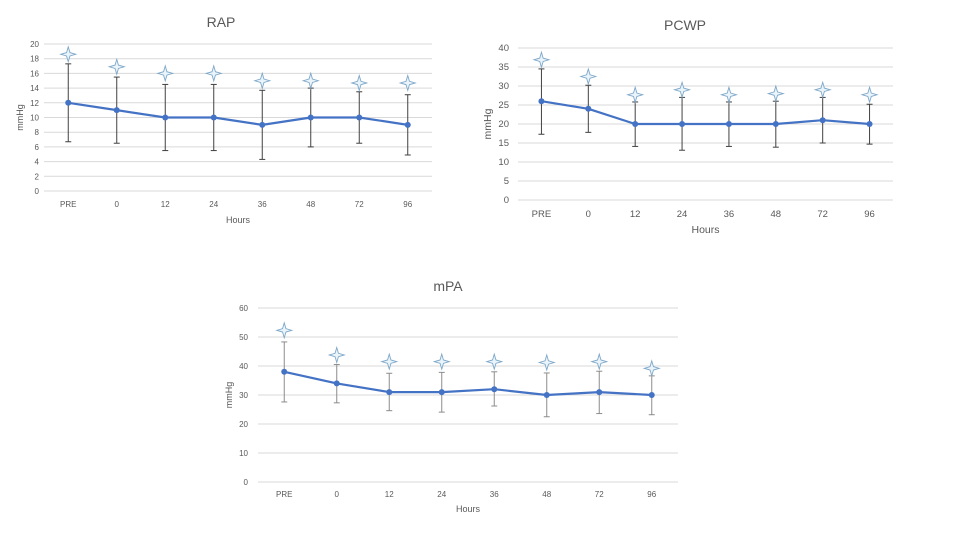  Describe the element at coordinates (468, 509) in the screenshot. I see `mpa-x-axis-label: Hours` at that location.